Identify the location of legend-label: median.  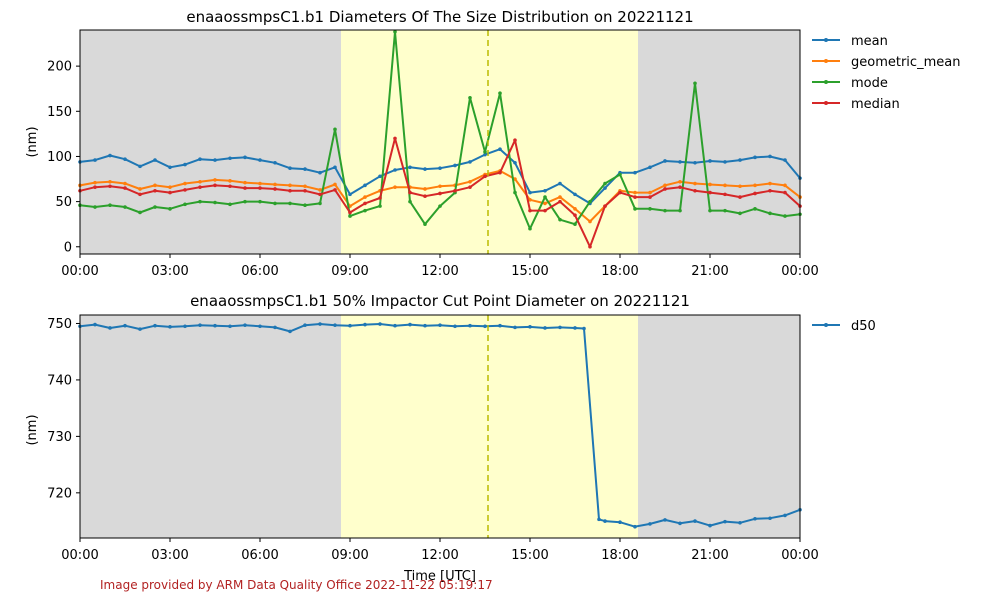
(875, 104).